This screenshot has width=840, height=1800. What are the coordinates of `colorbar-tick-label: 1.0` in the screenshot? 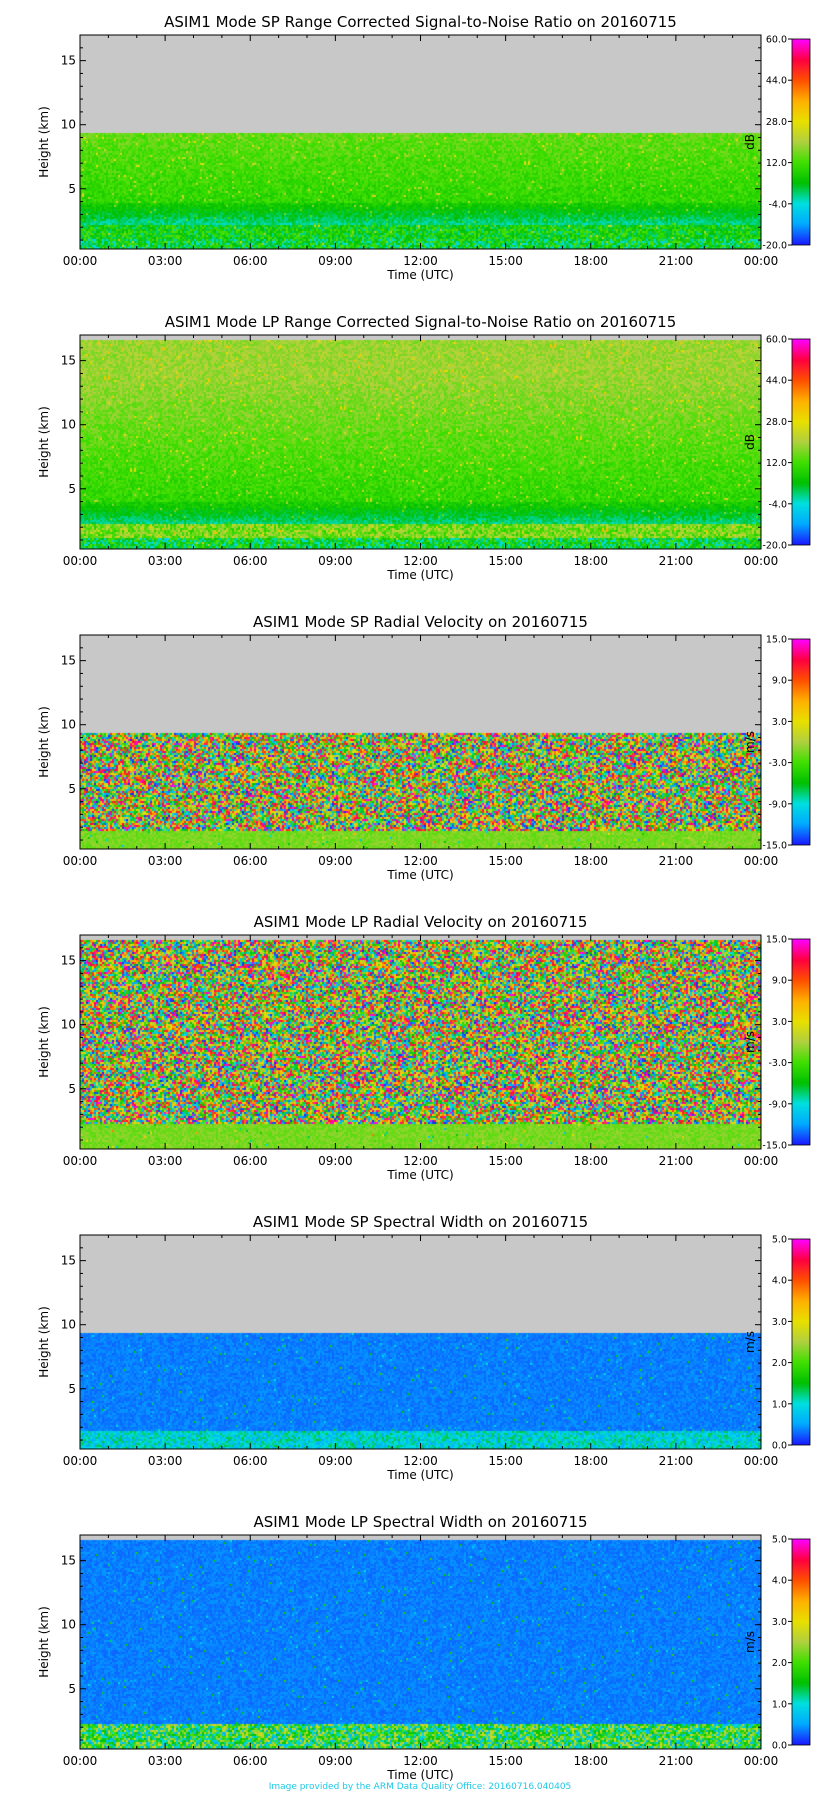 It's located at (779, 1404).